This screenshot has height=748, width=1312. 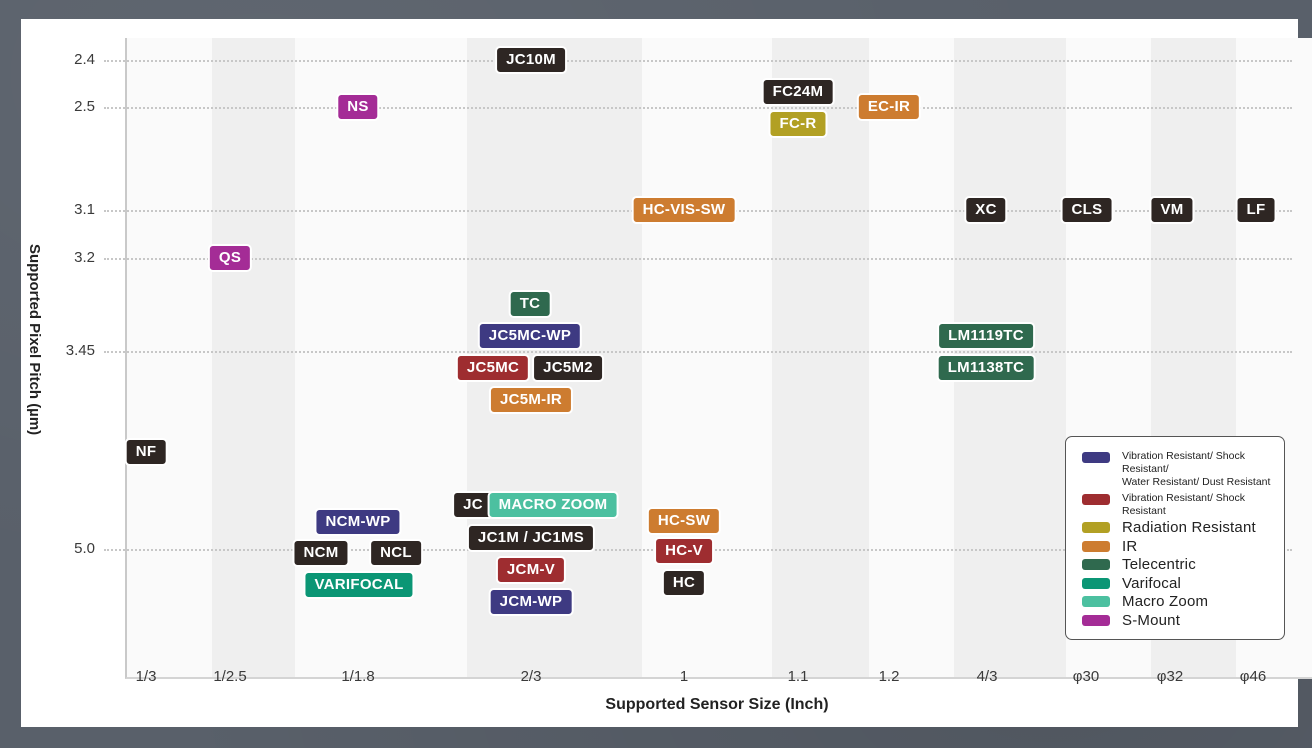 What do you see at coordinates (820, 357) in the screenshot?
I see `plot-band-1.1` at bounding box center [820, 357].